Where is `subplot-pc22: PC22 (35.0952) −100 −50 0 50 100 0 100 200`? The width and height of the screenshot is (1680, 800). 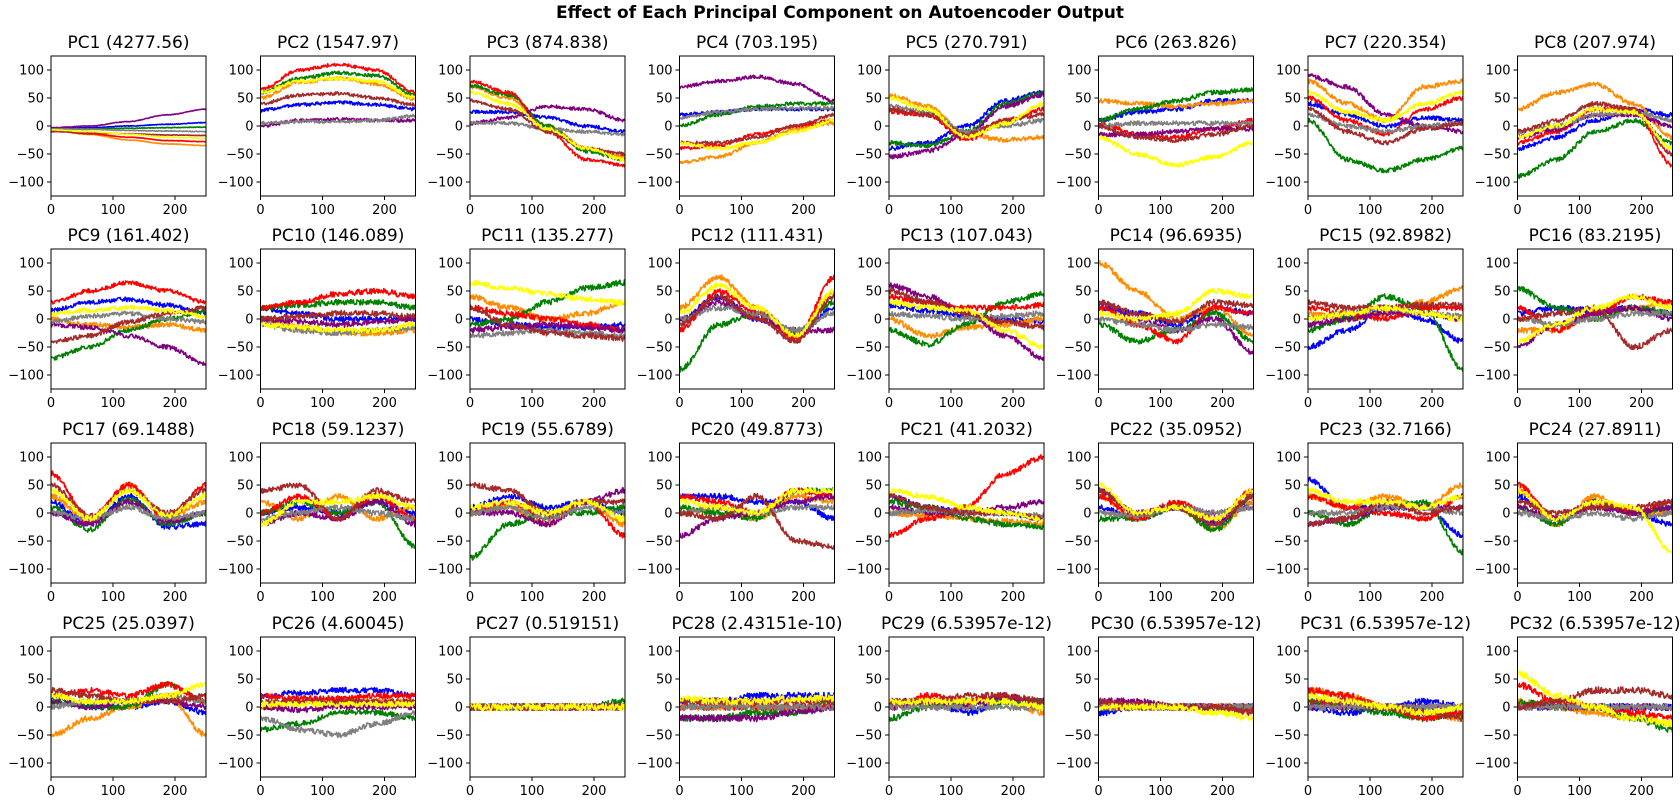 subplot-pc22: PC22 (35.0952) −100 −50 0 50 100 0 100 200 is located at coordinates (1155, 512).